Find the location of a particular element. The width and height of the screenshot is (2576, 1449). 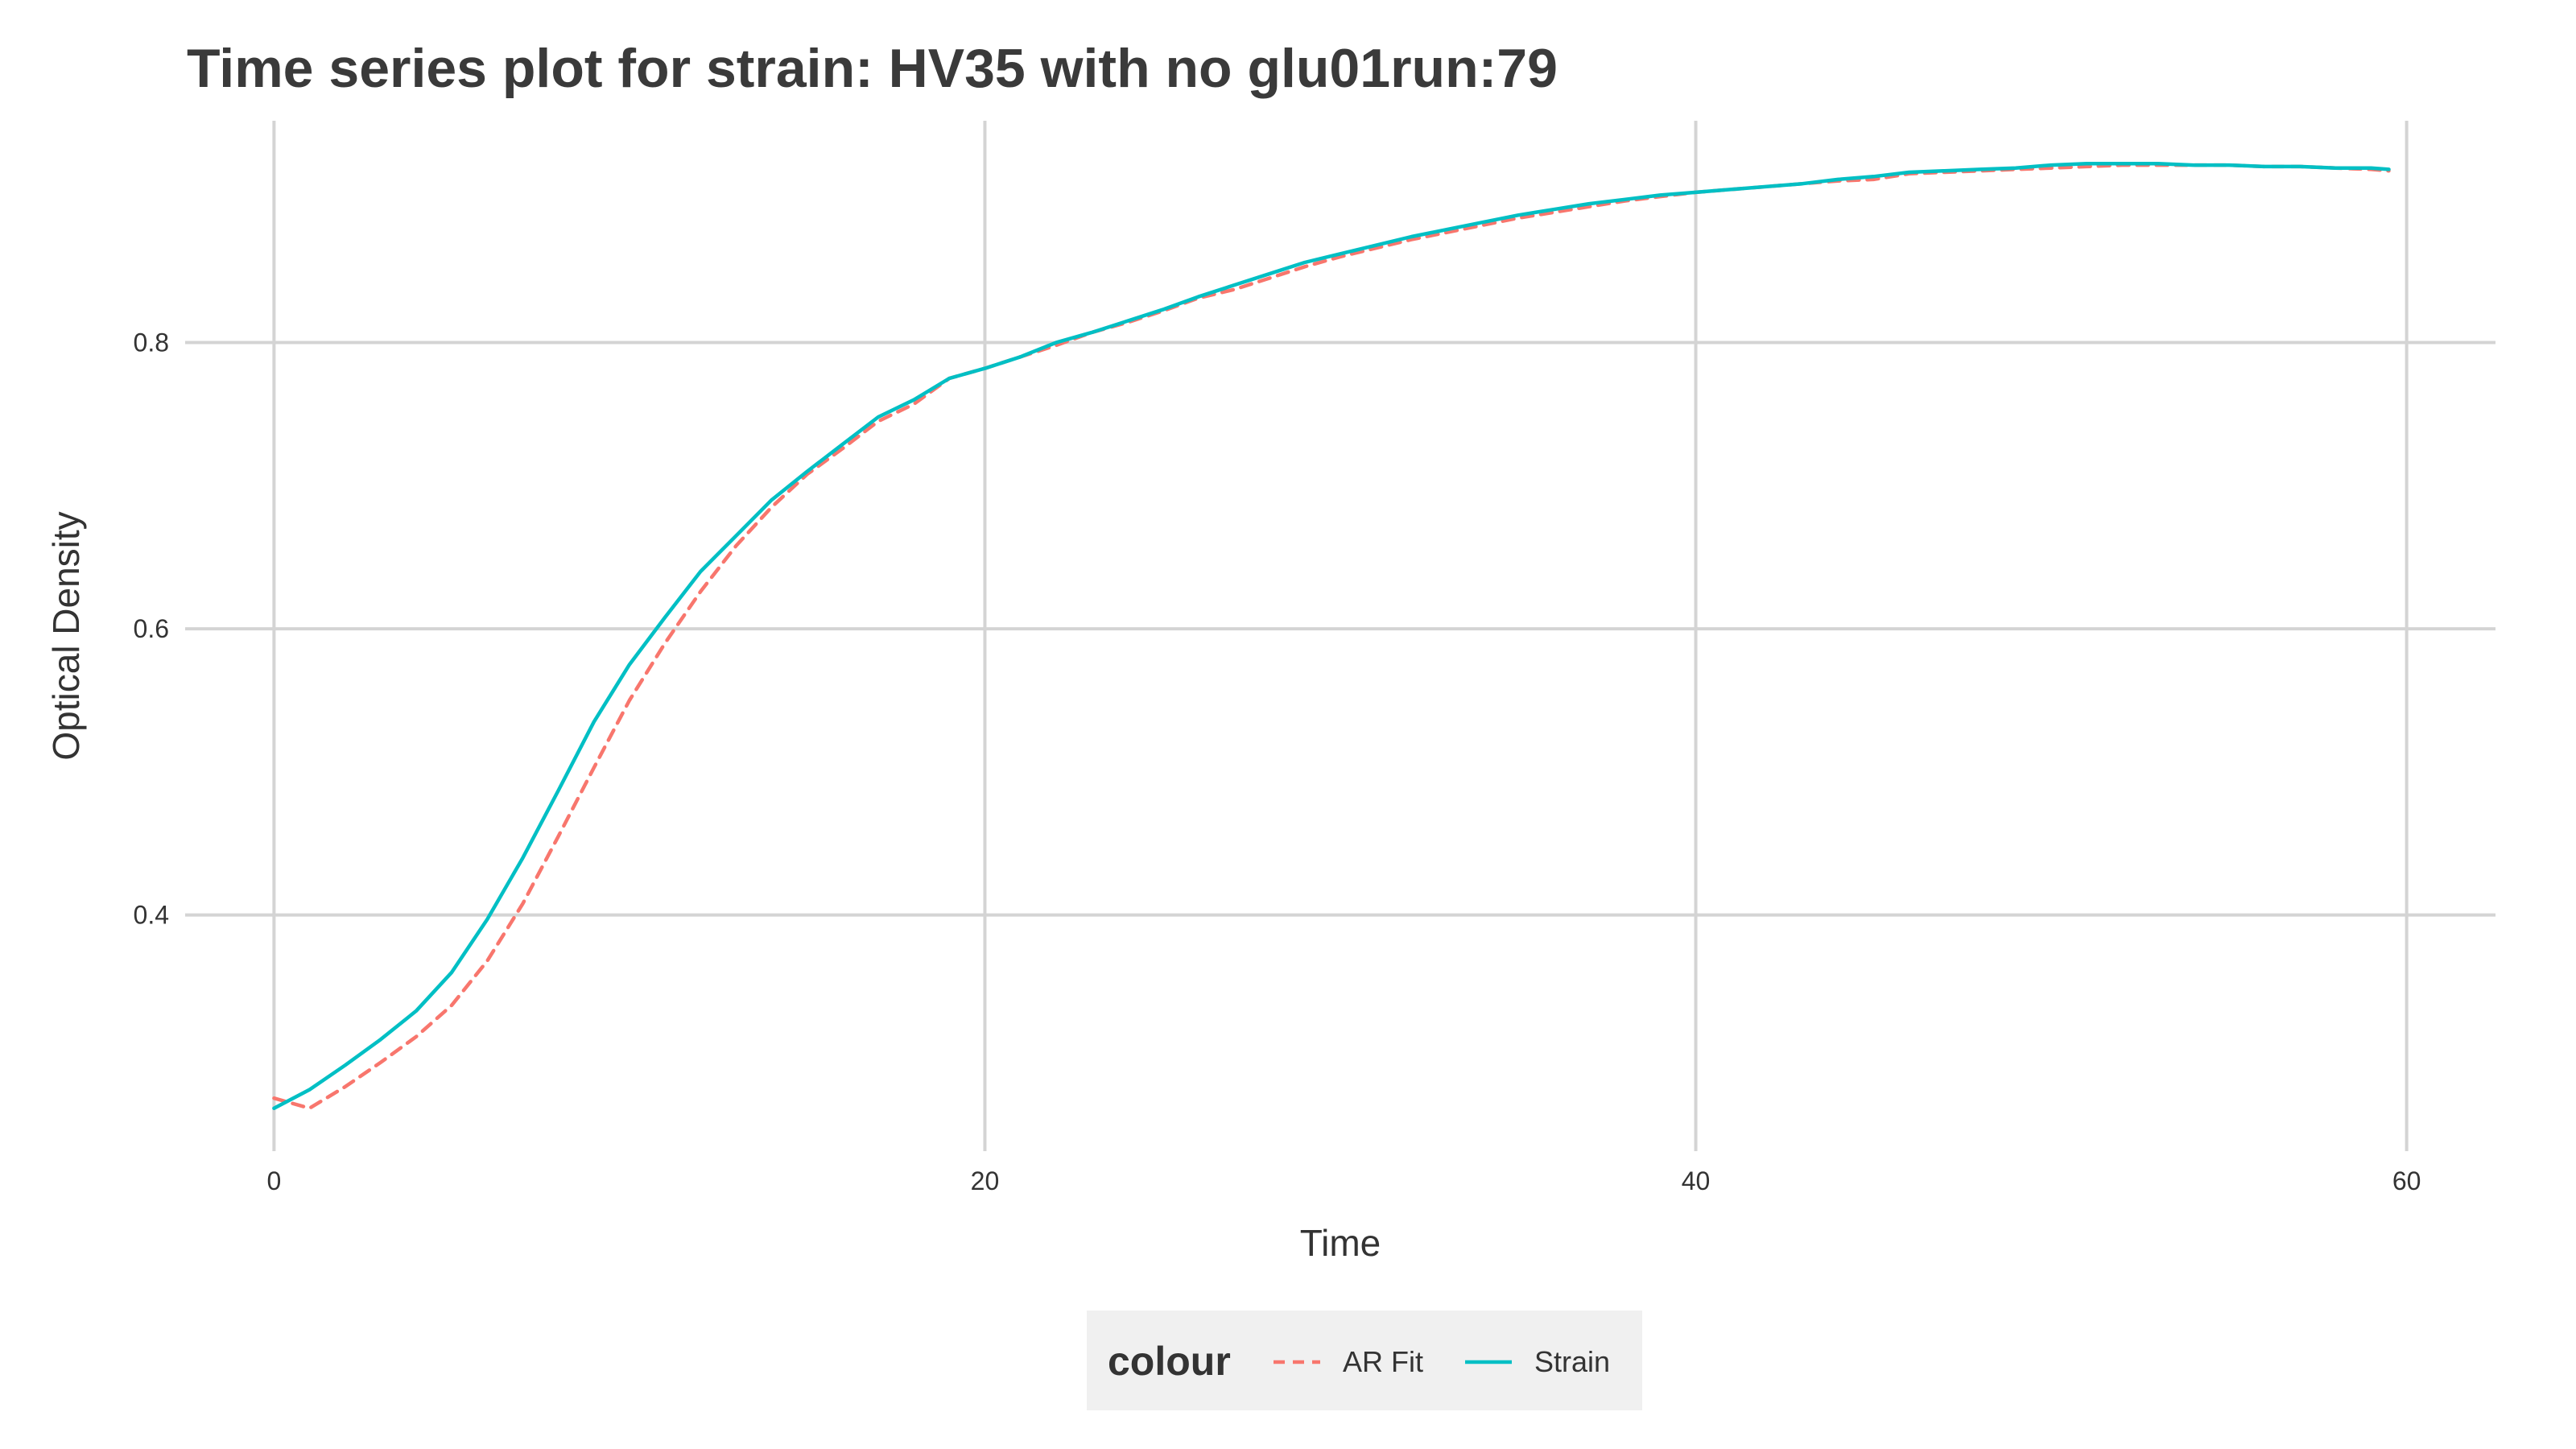

y-tick-label: 0.6 is located at coordinates (151, 628).